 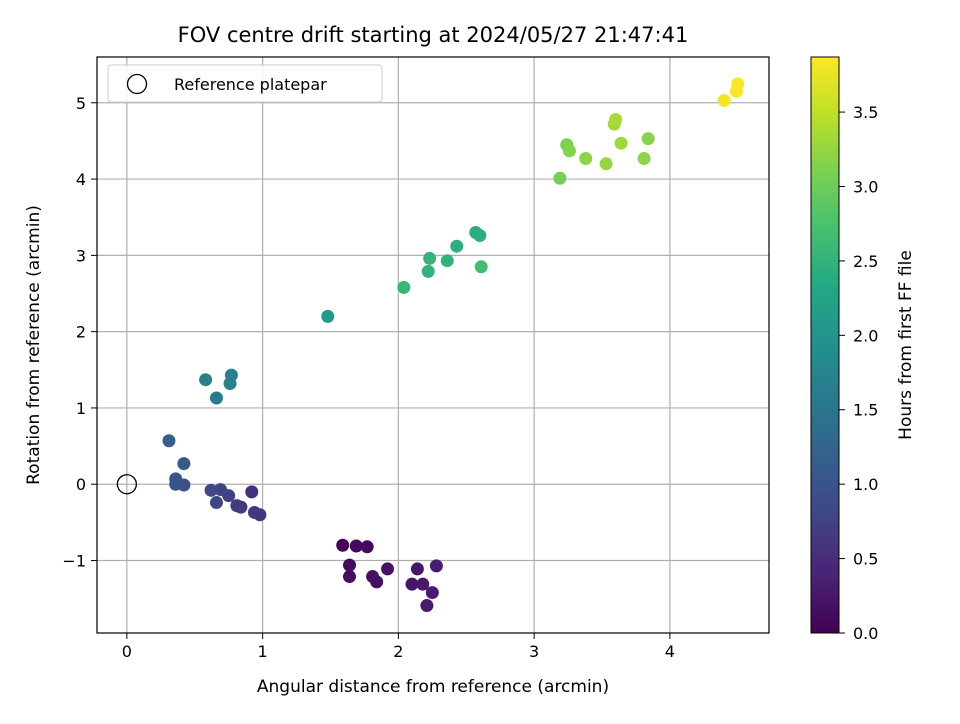 What do you see at coordinates (263, 651) in the screenshot?
I see `x-tick-label: 1` at bounding box center [263, 651].